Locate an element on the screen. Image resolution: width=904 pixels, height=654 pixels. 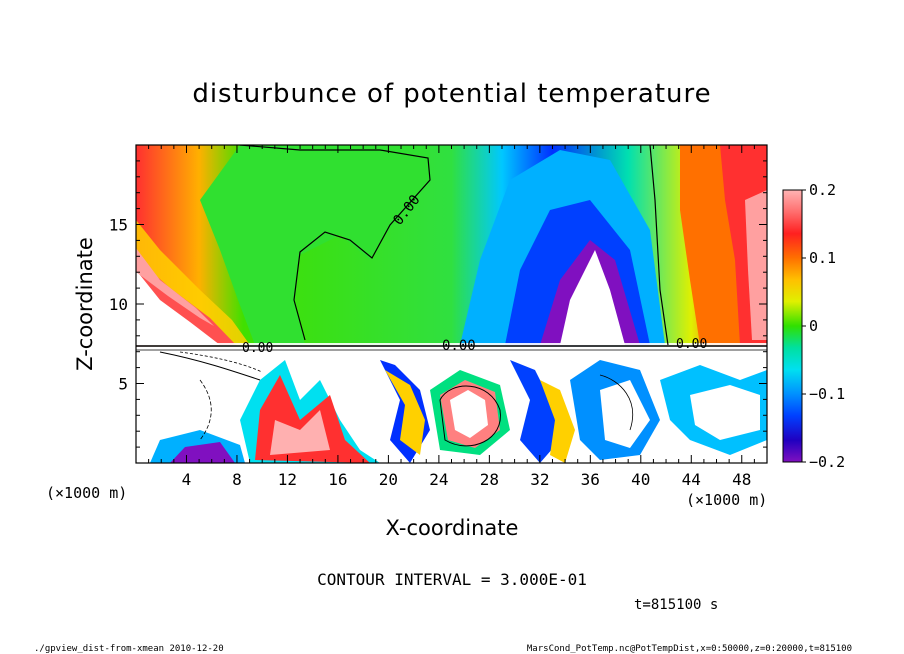
x-tick-label: 8 is located at coordinates (237, 479).